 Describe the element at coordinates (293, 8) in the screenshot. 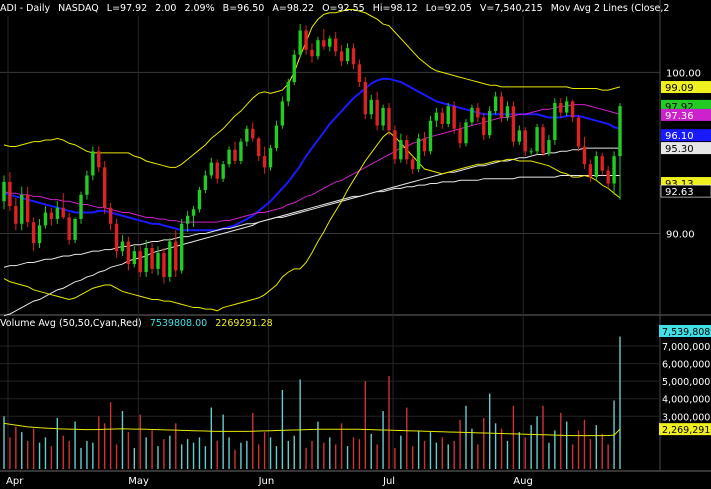

I see `ask-price: A=98.22` at that location.